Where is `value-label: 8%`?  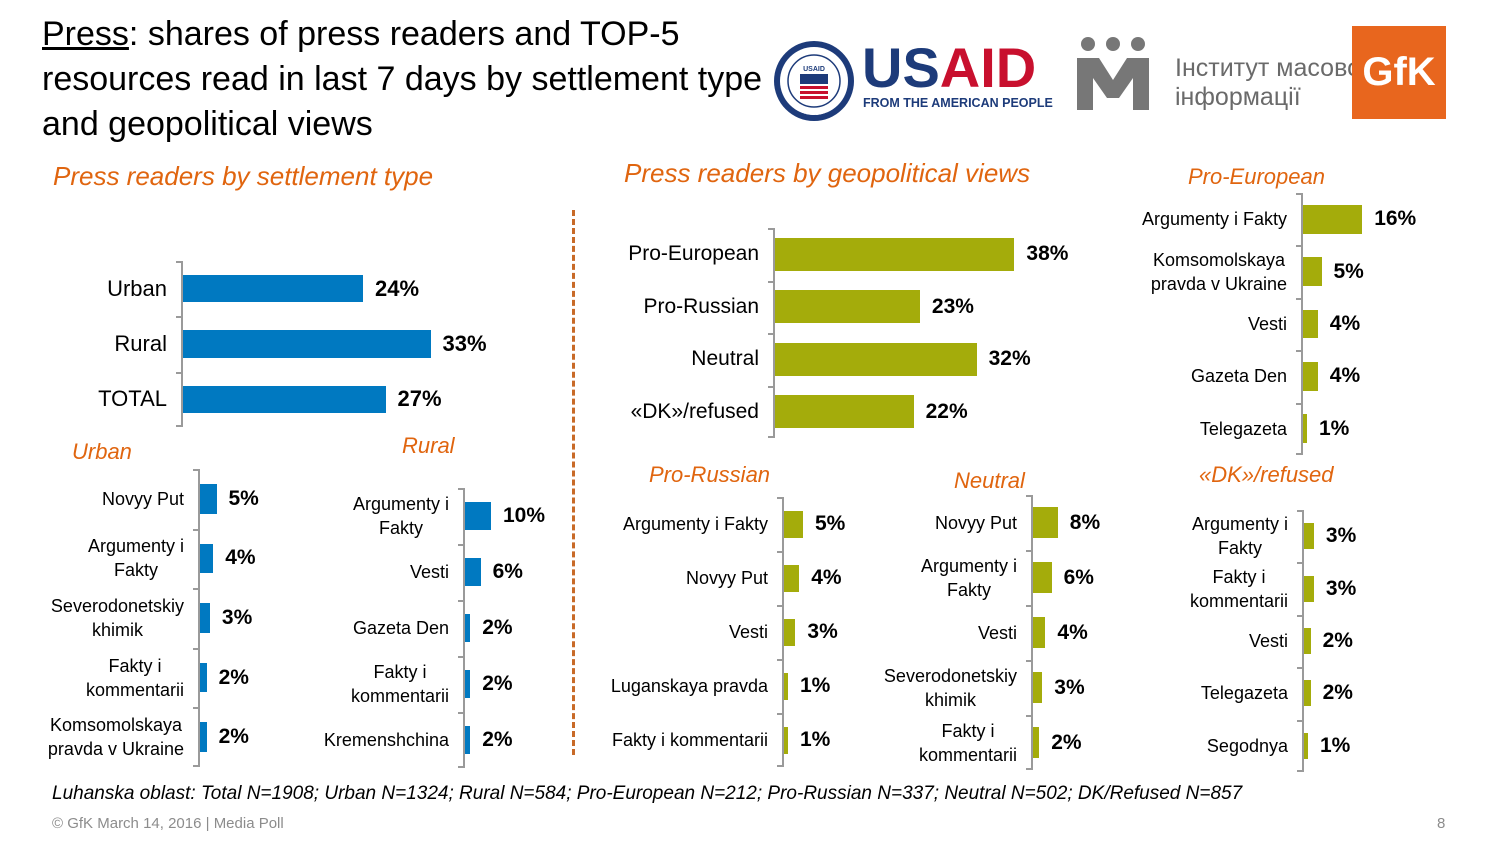 value-label: 8% is located at coordinates (1085, 522).